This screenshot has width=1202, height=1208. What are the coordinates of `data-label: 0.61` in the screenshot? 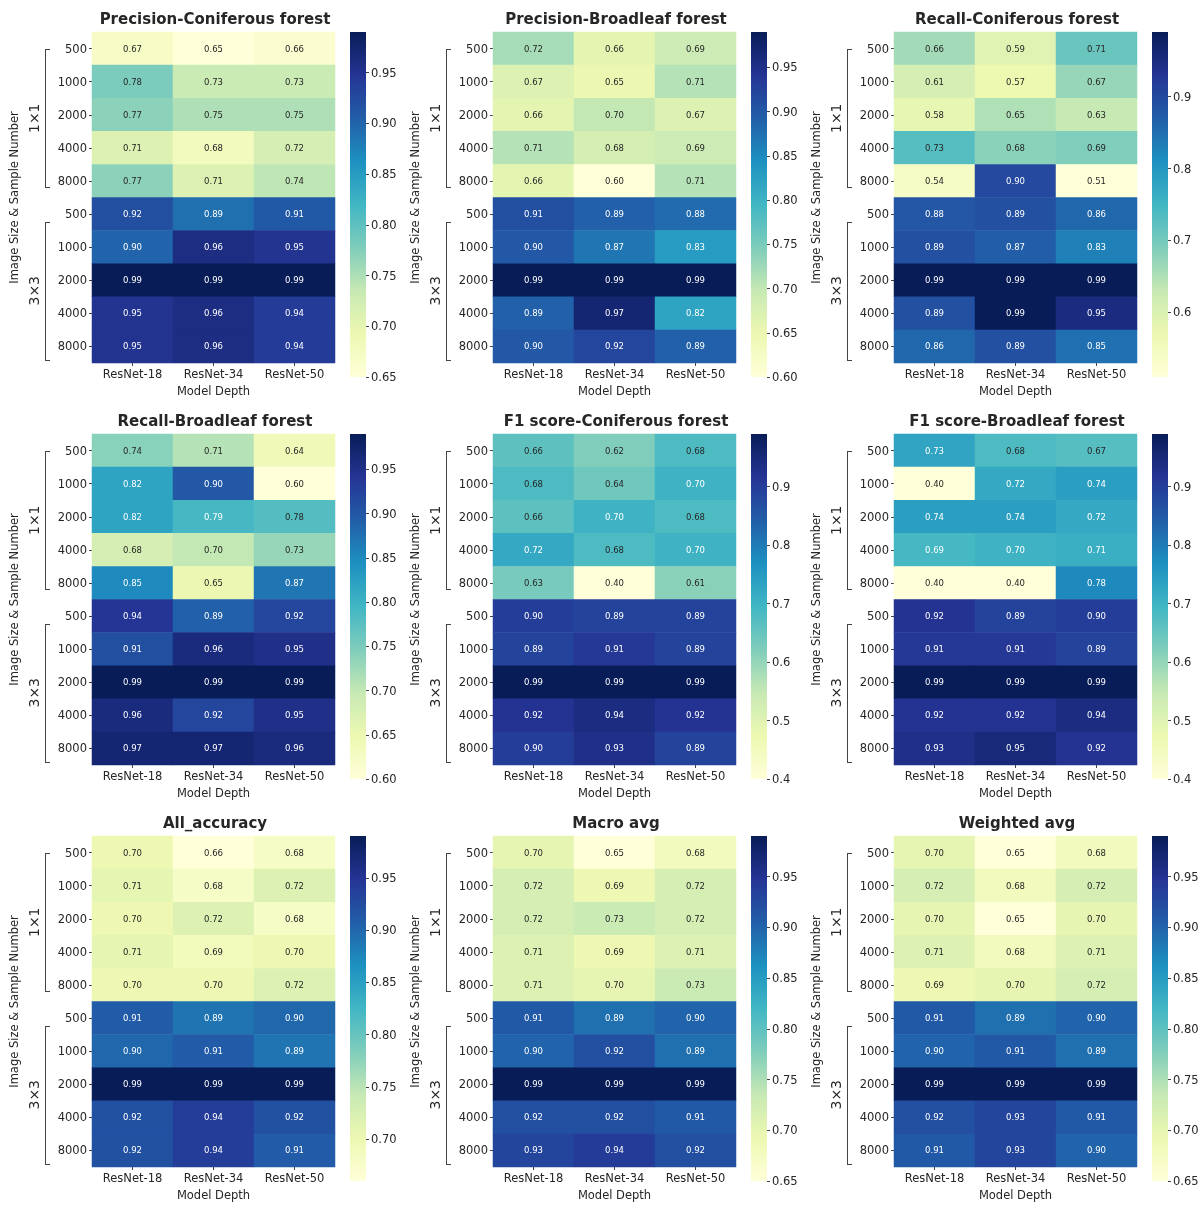 It's located at (695, 582).